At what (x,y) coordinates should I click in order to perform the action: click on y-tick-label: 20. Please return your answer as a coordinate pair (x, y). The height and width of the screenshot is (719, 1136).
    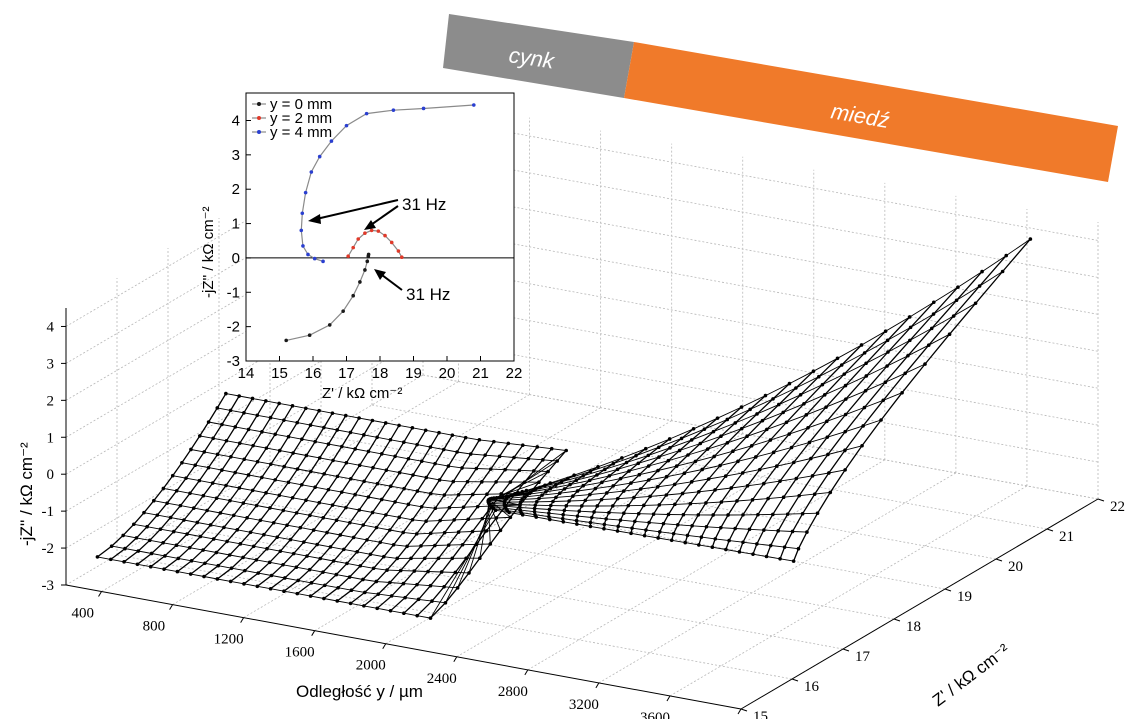
    Looking at the image, I should click on (1015, 567).